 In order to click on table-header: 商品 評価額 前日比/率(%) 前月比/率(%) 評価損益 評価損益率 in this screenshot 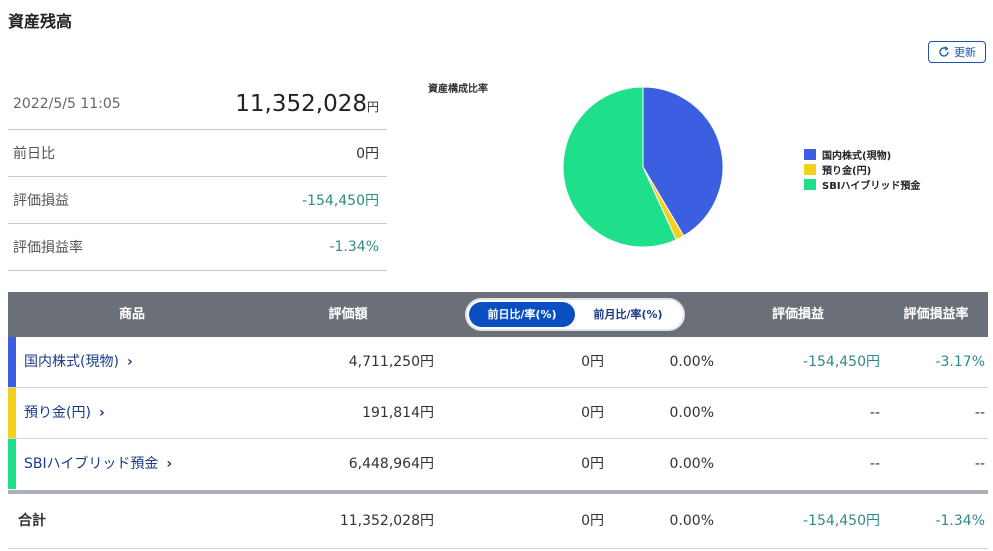, I will do `click(498, 314)`.